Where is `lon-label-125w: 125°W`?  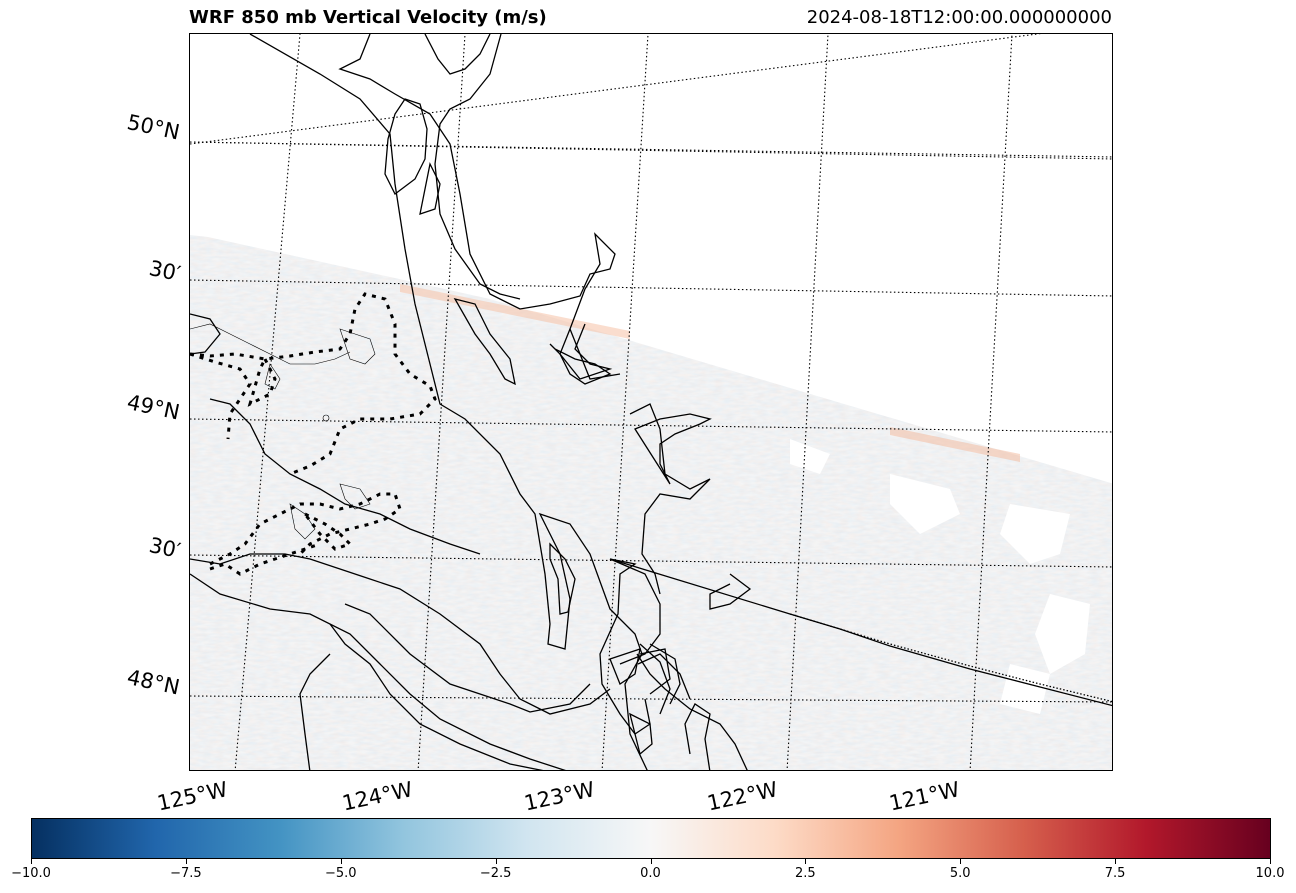 lon-label-125w: 125°W is located at coordinates (192, 796).